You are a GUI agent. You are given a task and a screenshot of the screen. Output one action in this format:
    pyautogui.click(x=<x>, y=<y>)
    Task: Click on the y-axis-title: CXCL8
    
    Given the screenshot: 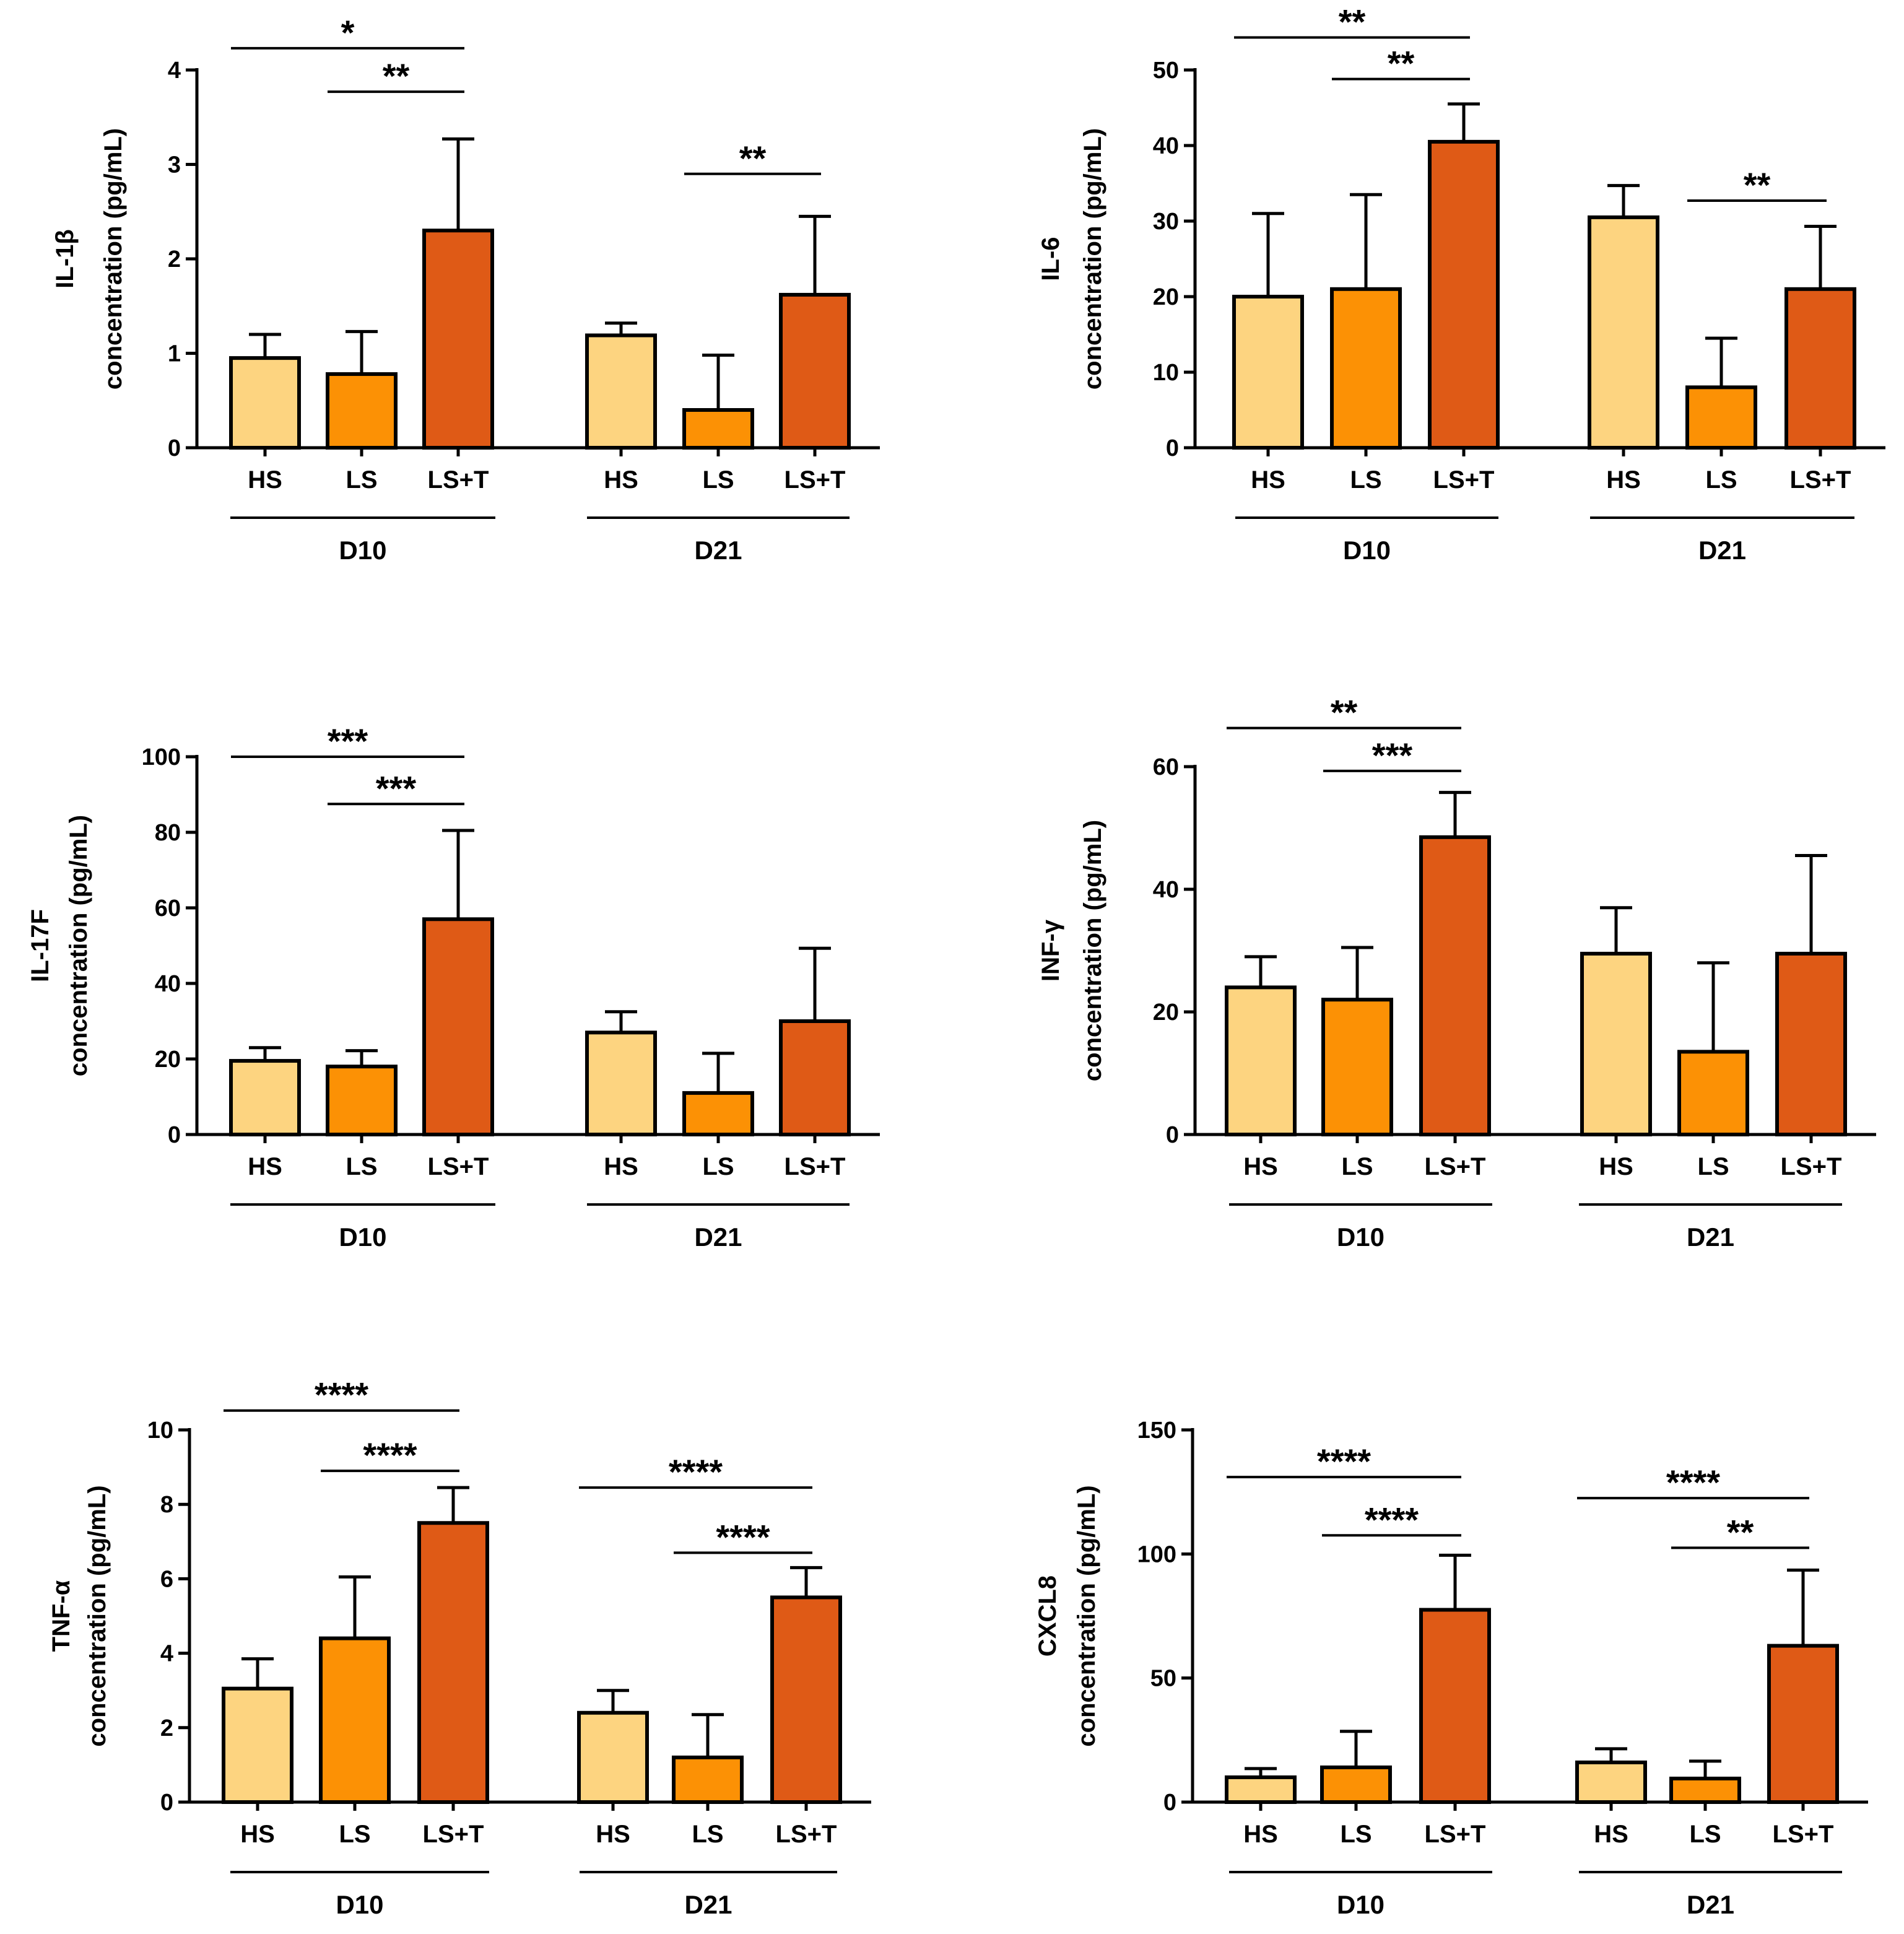 What is the action you would take?
    pyautogui.click(x=1047, y=1616)
    